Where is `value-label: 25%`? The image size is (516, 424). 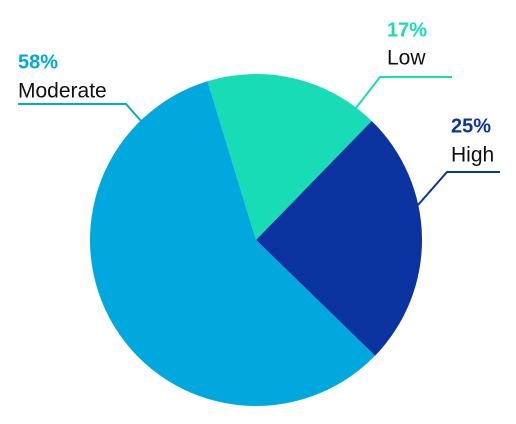 value-label: 25% is located at coordinates (471, 126).